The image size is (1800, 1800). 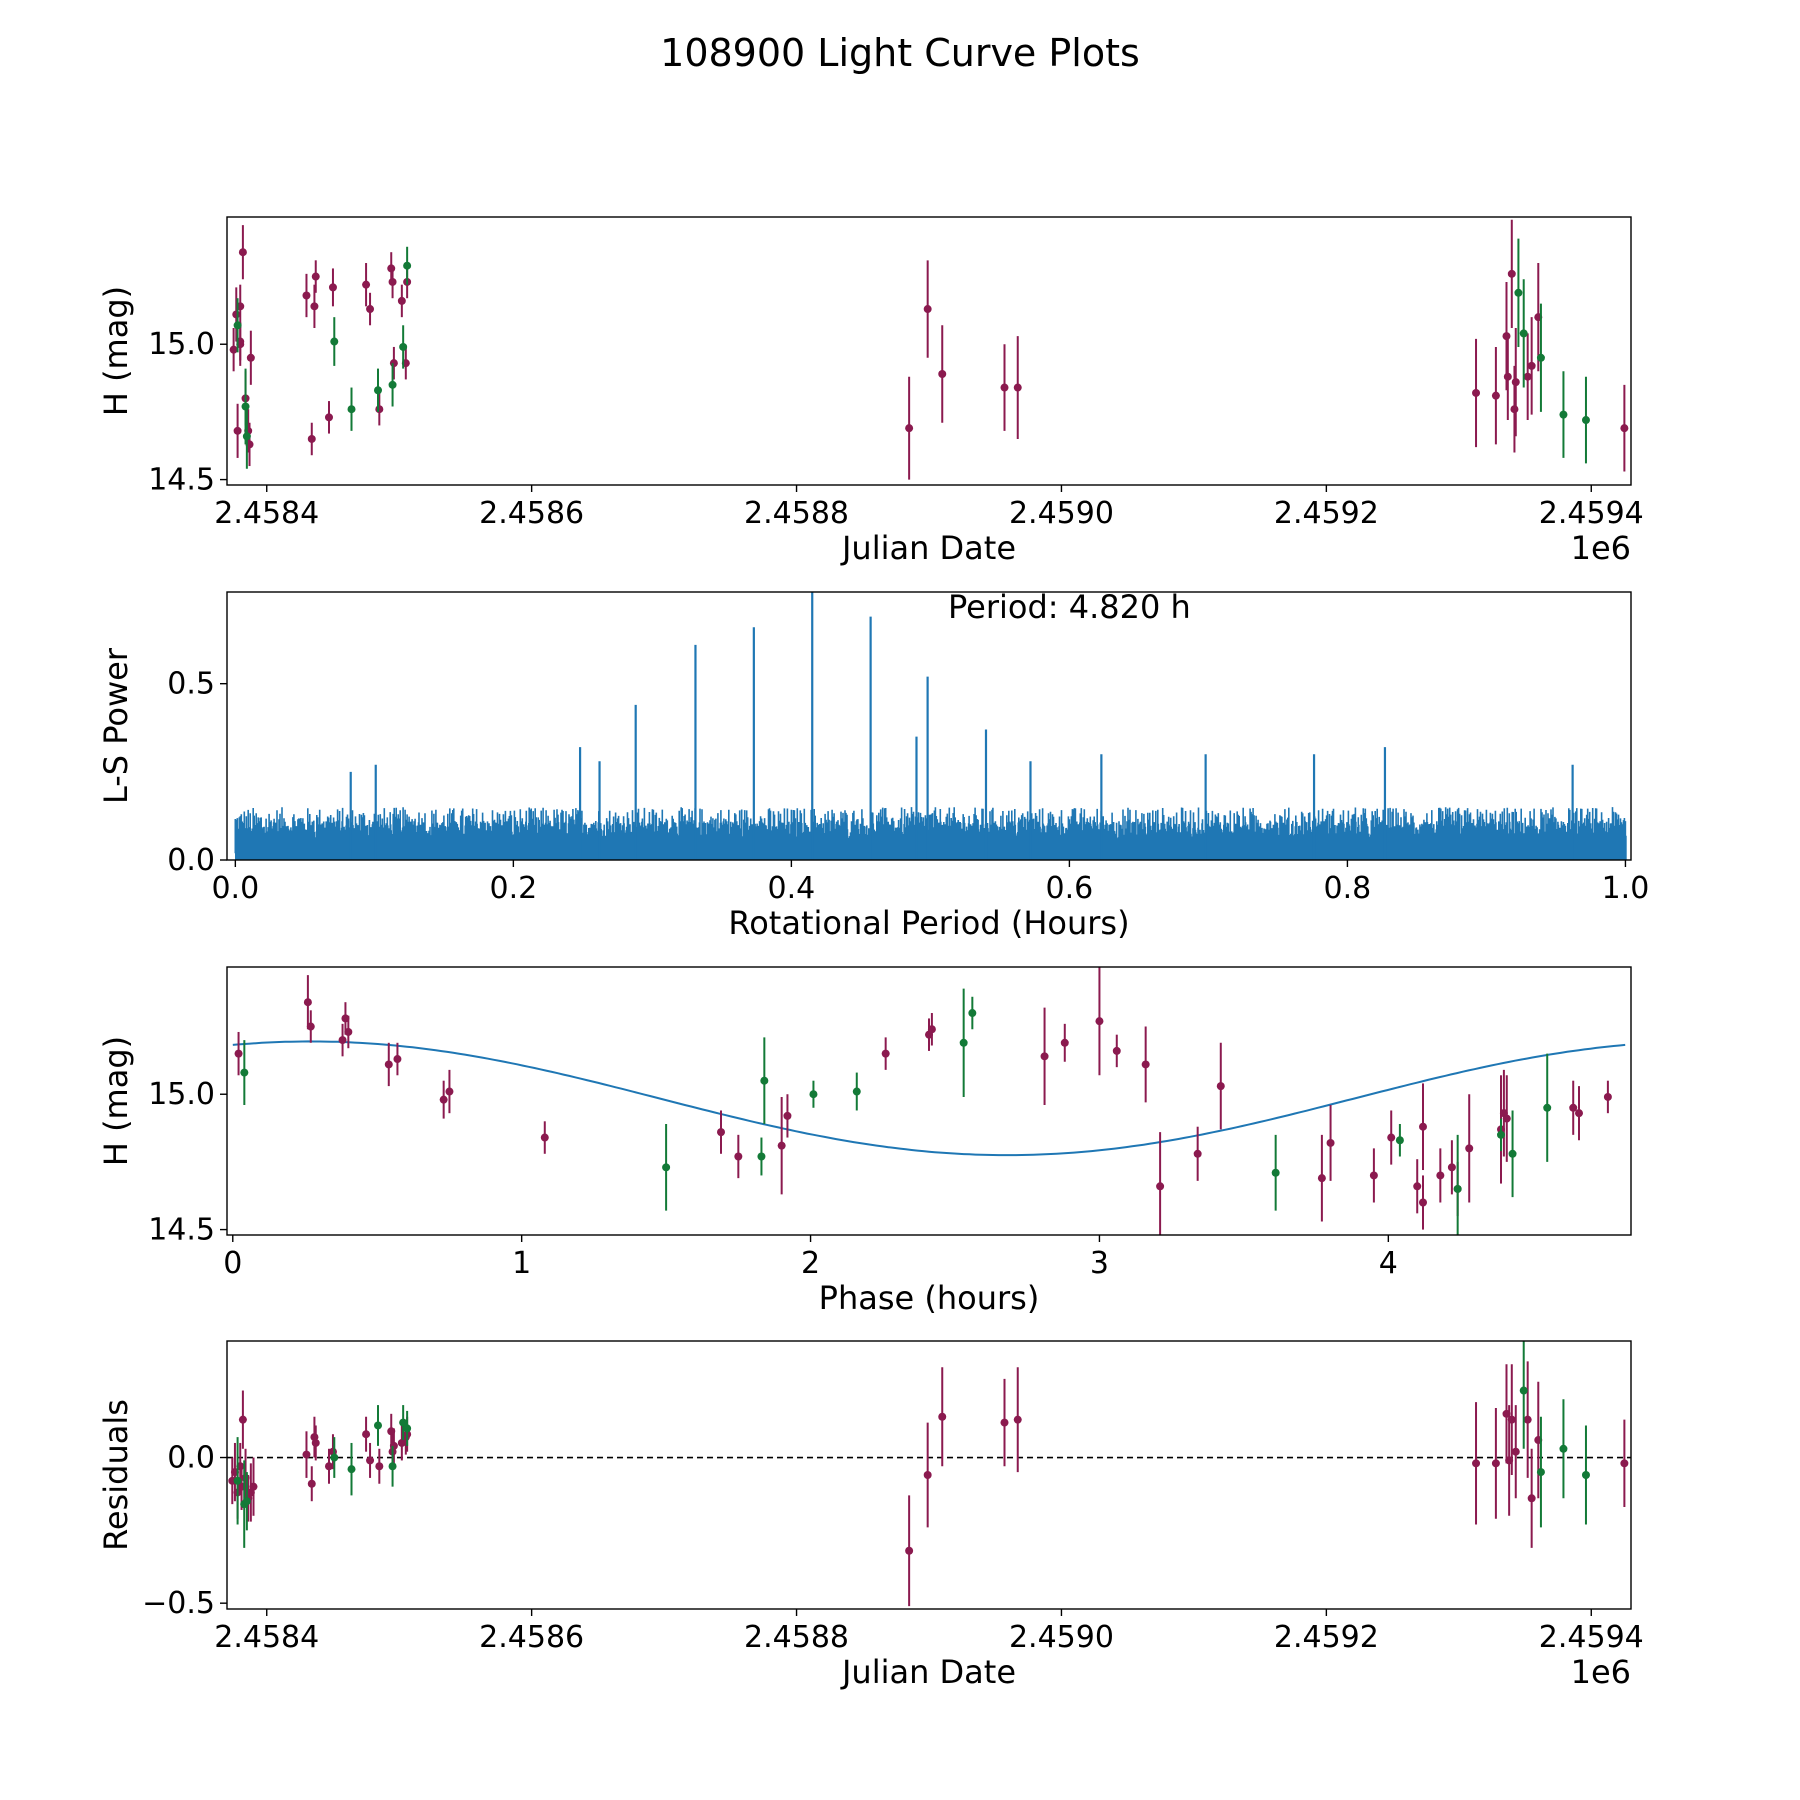 I want to click on lightcurve-plot-area, so click(x=929, y=349).